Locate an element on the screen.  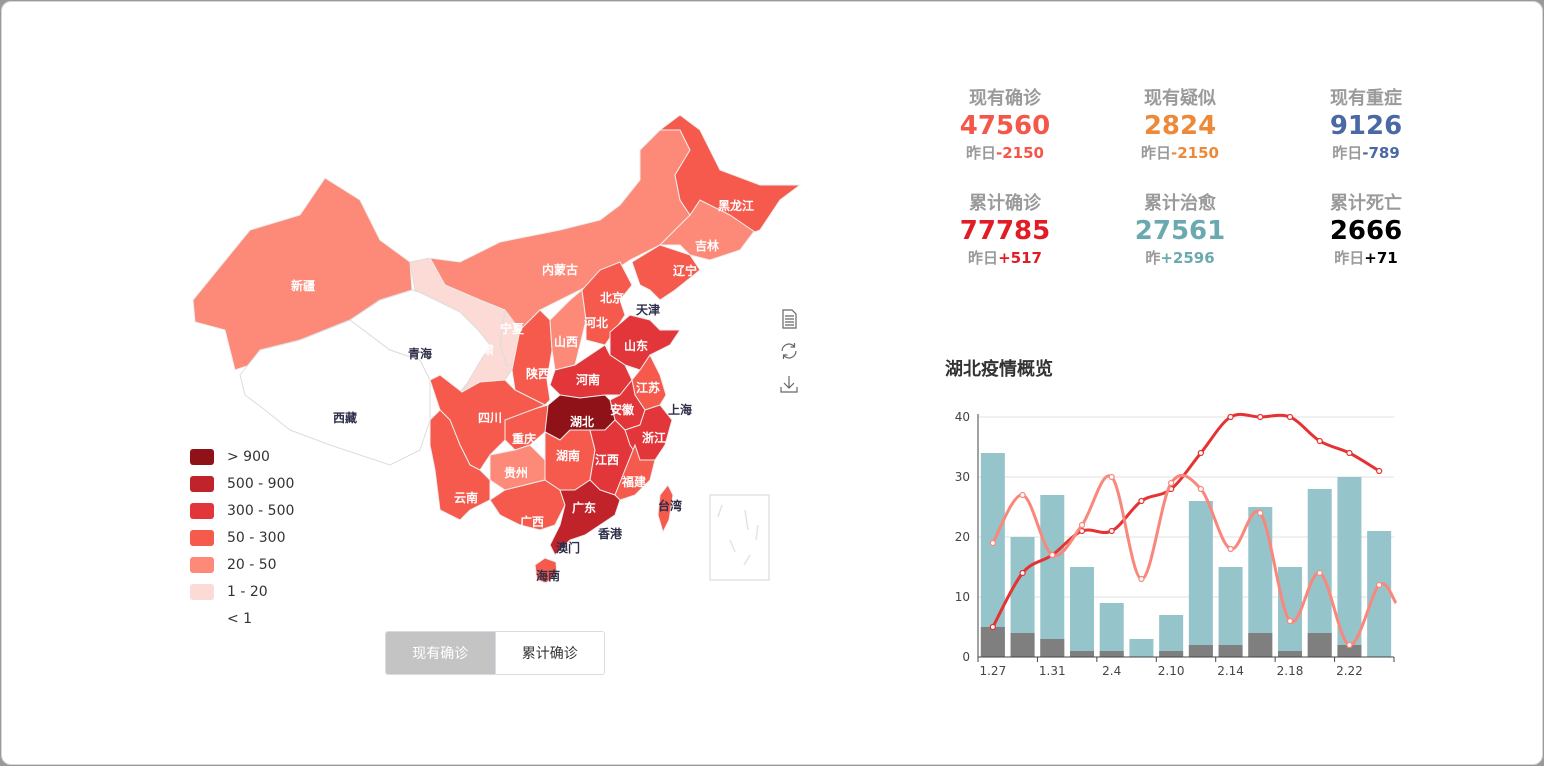
y-tick-label: 0 is located at coordinates (966, 657).